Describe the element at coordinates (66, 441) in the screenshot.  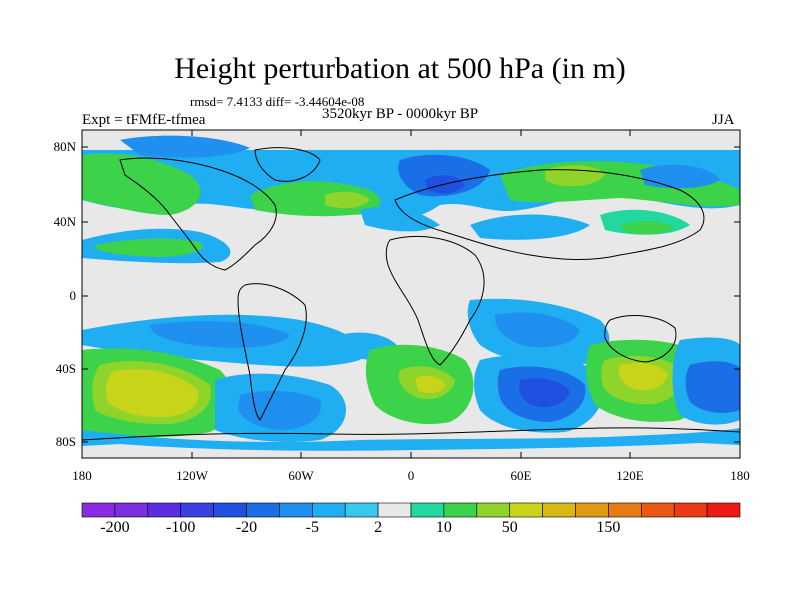
I see `lat-label-80s: 80S` at that location.